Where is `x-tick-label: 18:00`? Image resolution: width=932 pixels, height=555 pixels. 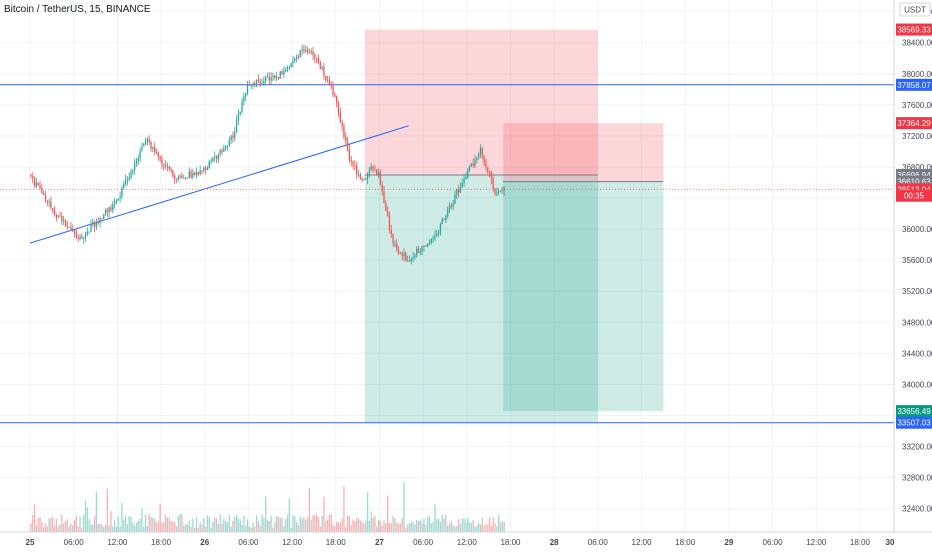 x-tick-label: 18:00 is located at coordinates (685, 542).